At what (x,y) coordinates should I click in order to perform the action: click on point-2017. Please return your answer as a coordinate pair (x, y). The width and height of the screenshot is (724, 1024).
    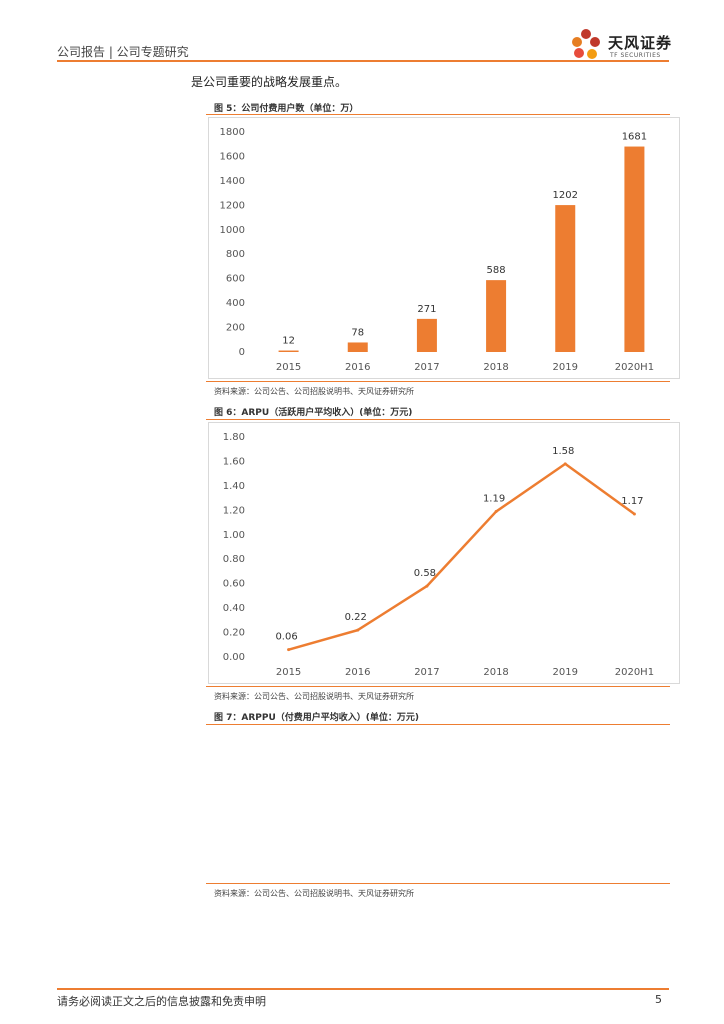
    Looking at the image, I should click on (427, 586).